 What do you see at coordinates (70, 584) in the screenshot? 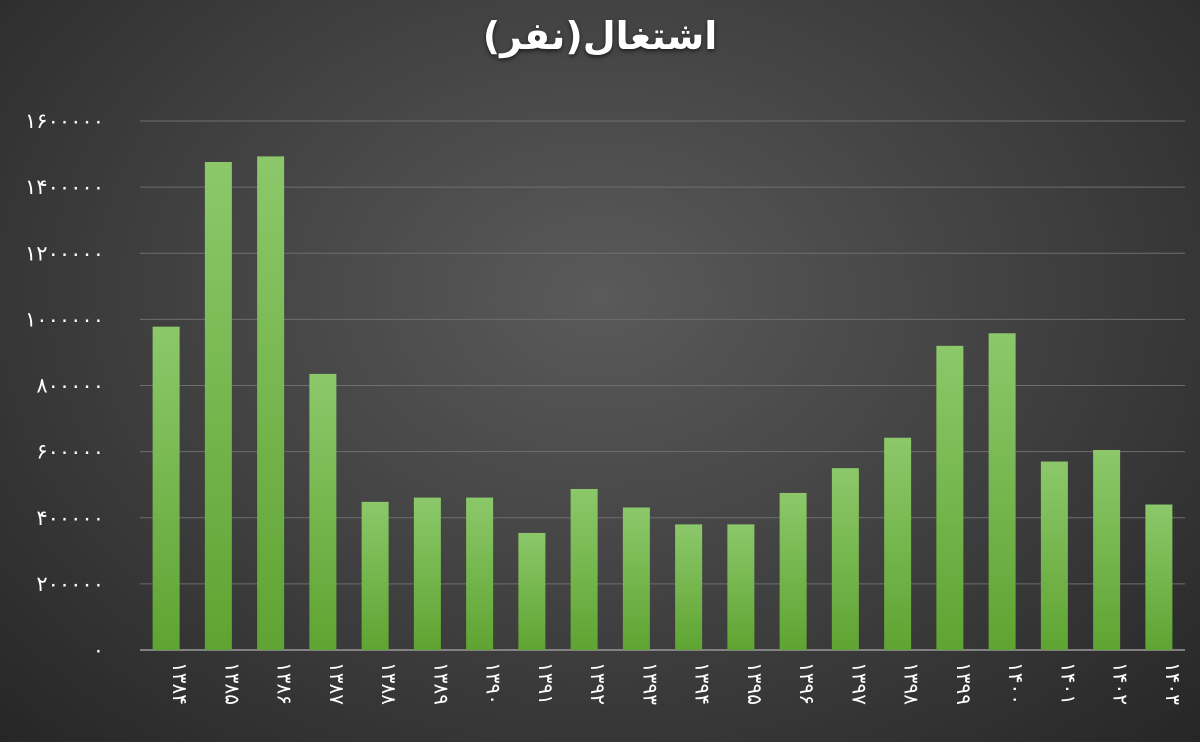
I see `y-tick-label: ۲۰۰۰۰۰` at bounding box center [70, 584].